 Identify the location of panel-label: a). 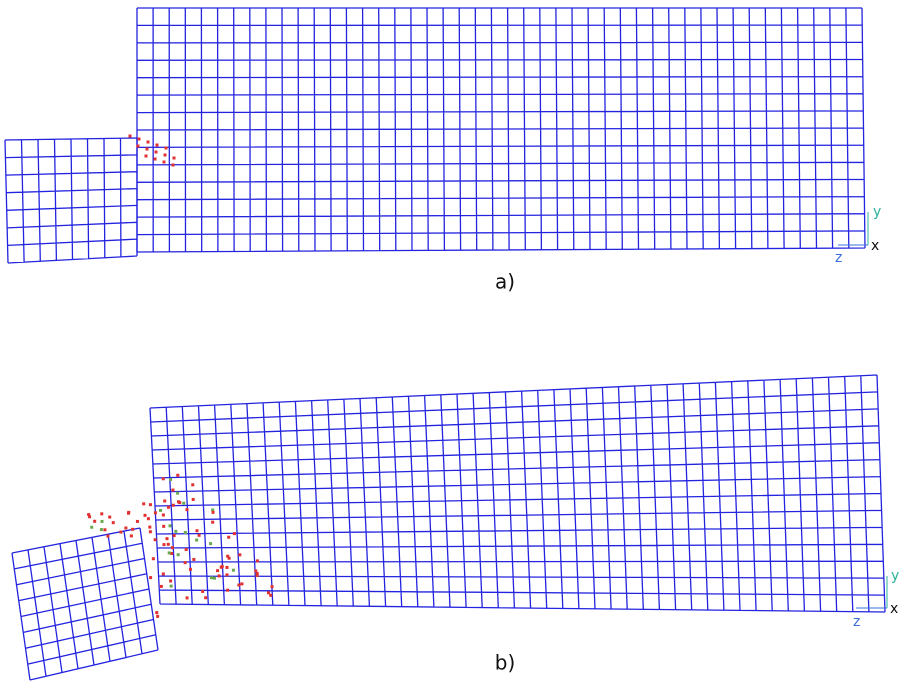
(505, 282).